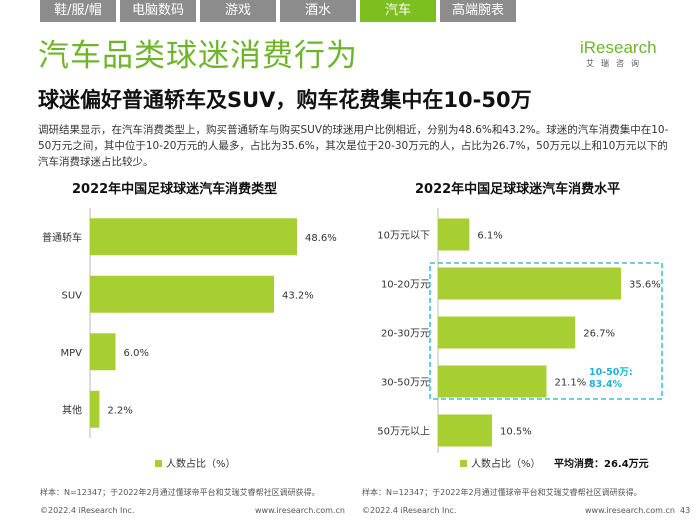 This screenshot has width=700, height=525. I want to click on page-number: 43, so click(685, 510).